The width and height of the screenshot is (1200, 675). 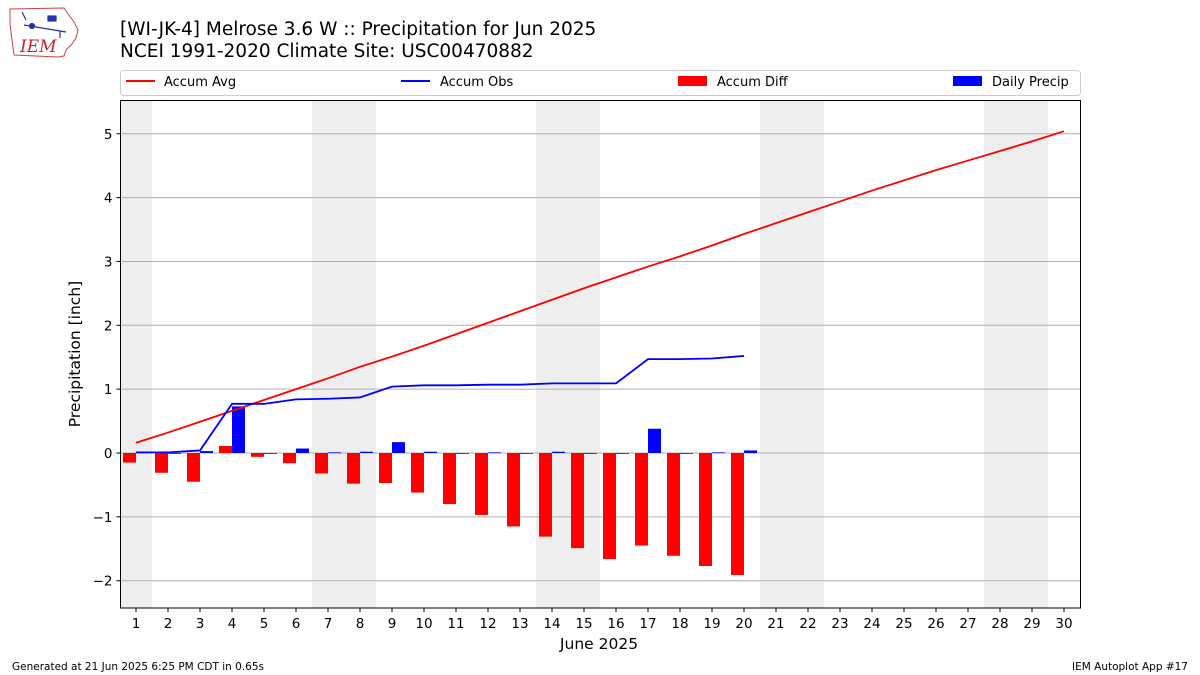 What do you see at coordinates (903, 624) in the screenshot?
I see `x-tick-label-25: 25` at bounding box center [903, 624].